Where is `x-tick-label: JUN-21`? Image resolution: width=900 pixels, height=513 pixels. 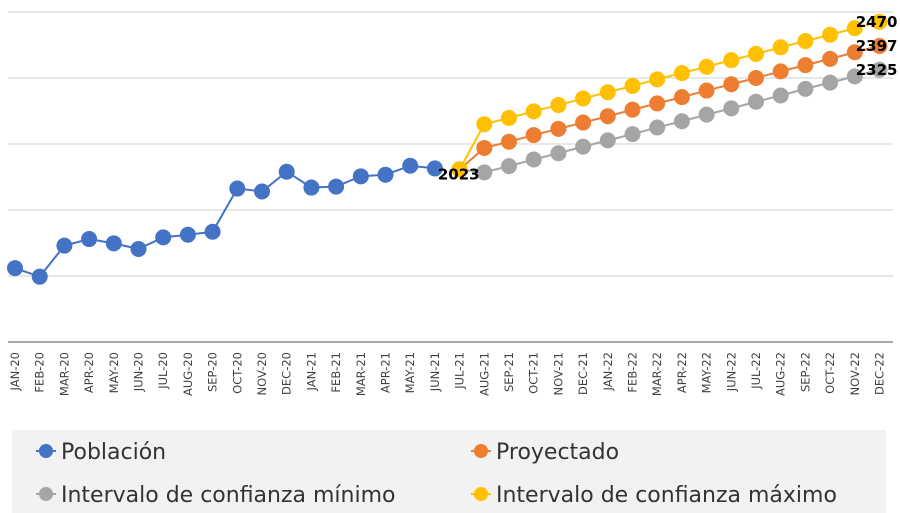
x-tick-label: JUN-21 is located at coordinates (435, 372).